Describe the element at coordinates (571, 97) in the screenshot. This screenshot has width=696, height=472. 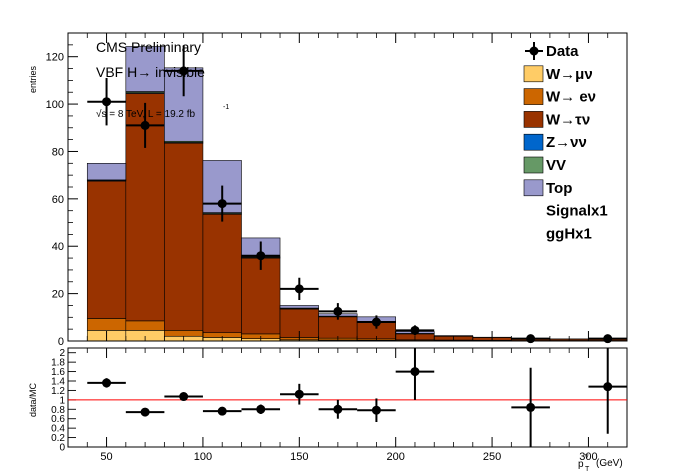
I see `legend-label: W→ eν` at that location.